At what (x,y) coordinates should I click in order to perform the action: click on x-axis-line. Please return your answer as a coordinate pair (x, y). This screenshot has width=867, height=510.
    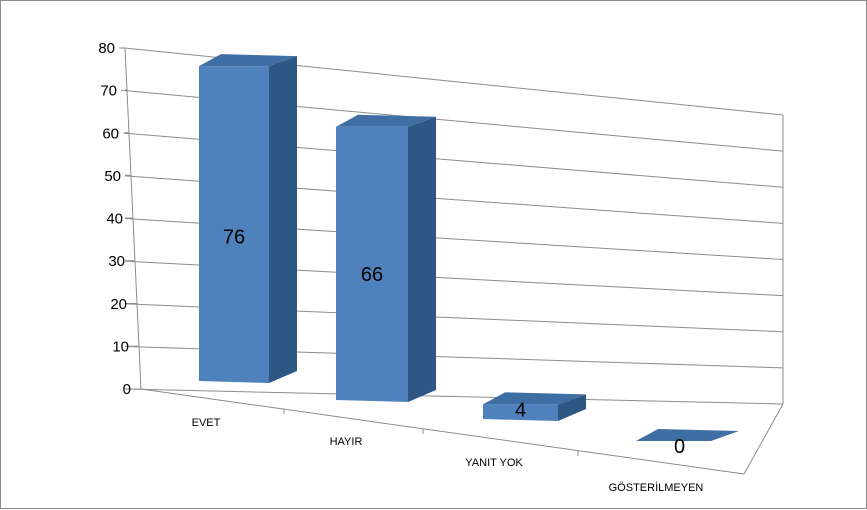
    Looking at the image, I should click on (442, 431).